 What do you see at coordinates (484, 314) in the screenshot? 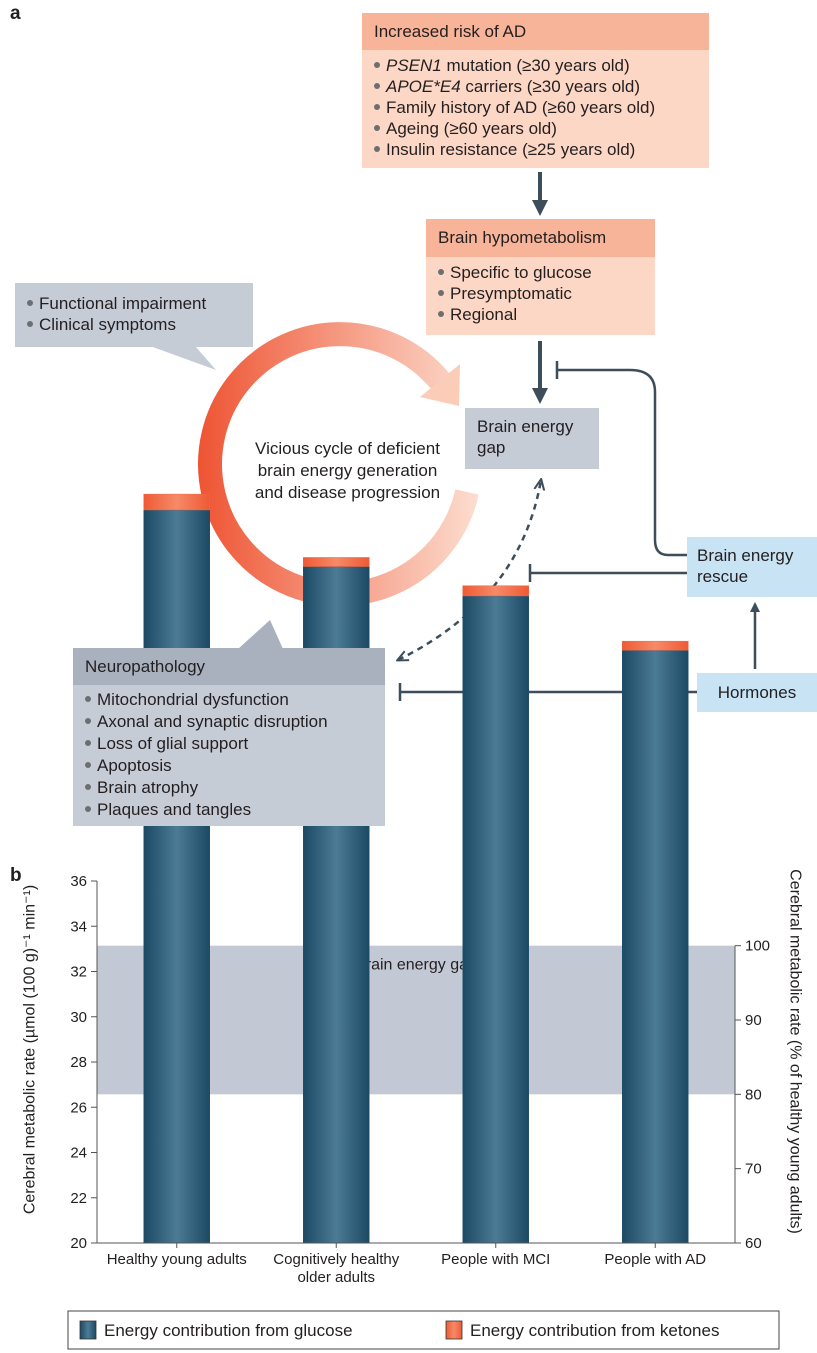
I see `item-text: Regional` at bounding box center [484, 314].